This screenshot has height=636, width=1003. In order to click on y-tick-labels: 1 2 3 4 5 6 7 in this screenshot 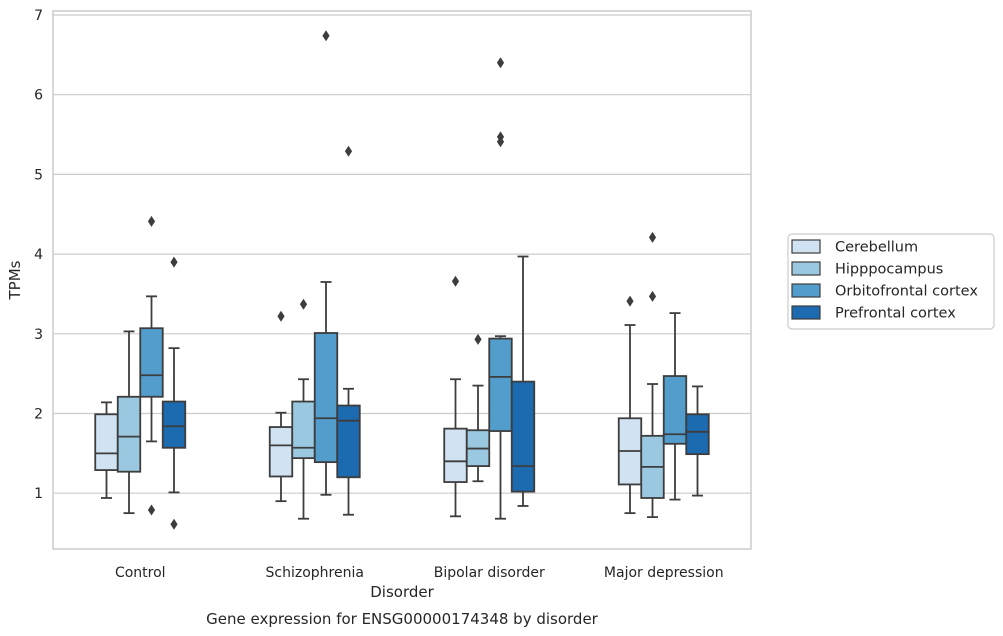, I will do `click(38, 255)`.